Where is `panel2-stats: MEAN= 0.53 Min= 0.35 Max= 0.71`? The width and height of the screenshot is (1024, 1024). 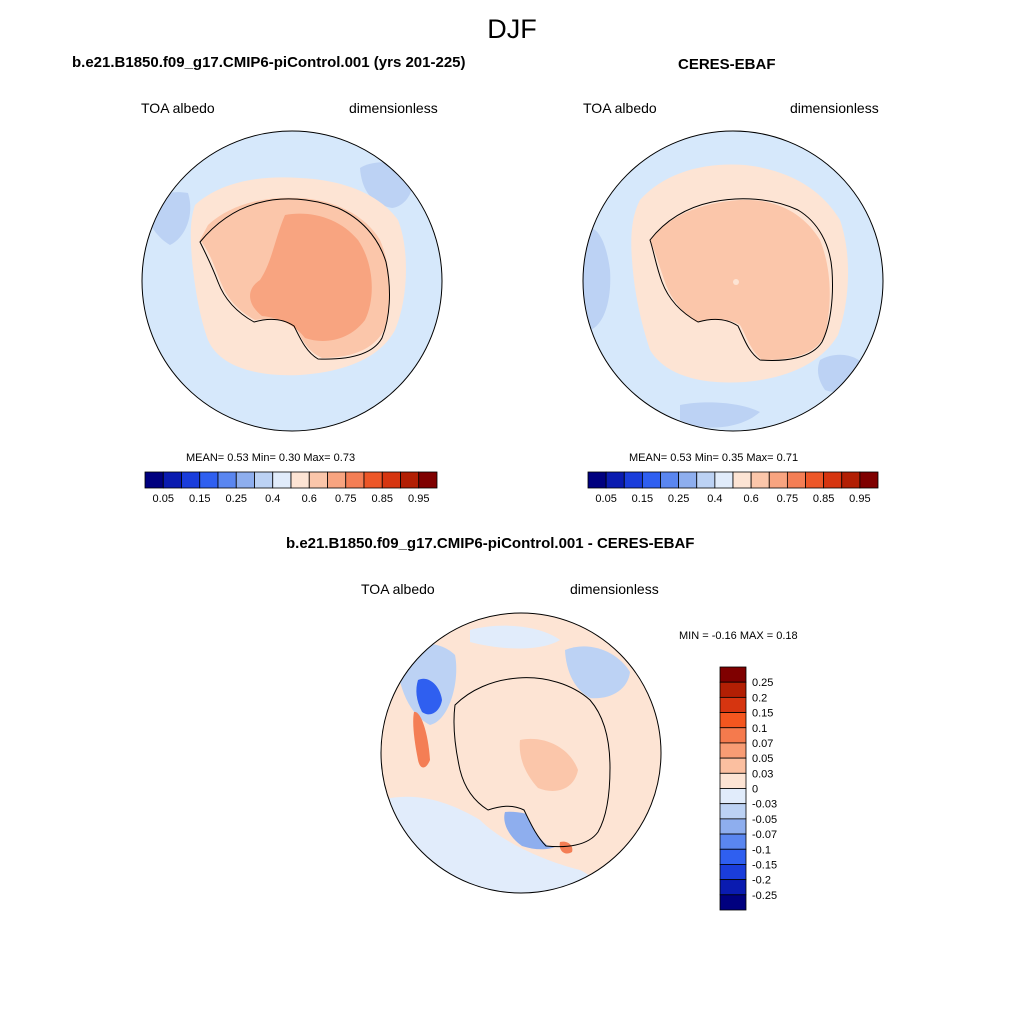
panel2-stats: MEAN= 0.53 Min= 0.35 Max= 0.71 is located at coordinates (714, 458).